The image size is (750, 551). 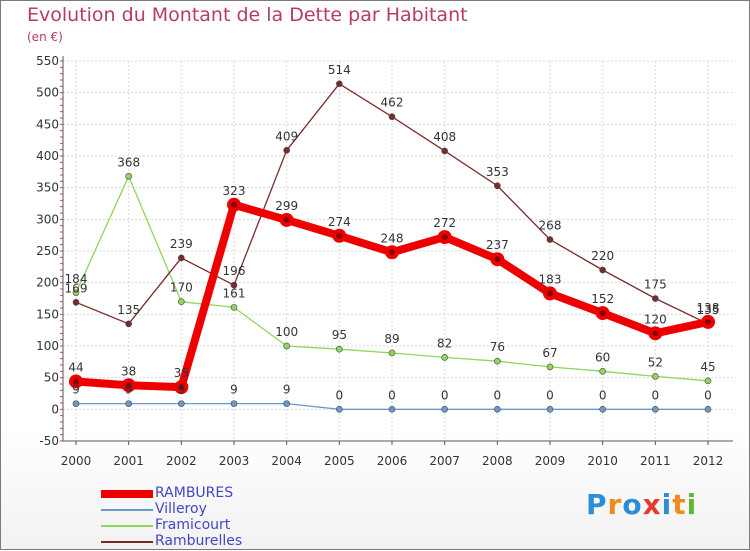 I want to click on data-label-framicourt: 184, so click(x=76, y=279).